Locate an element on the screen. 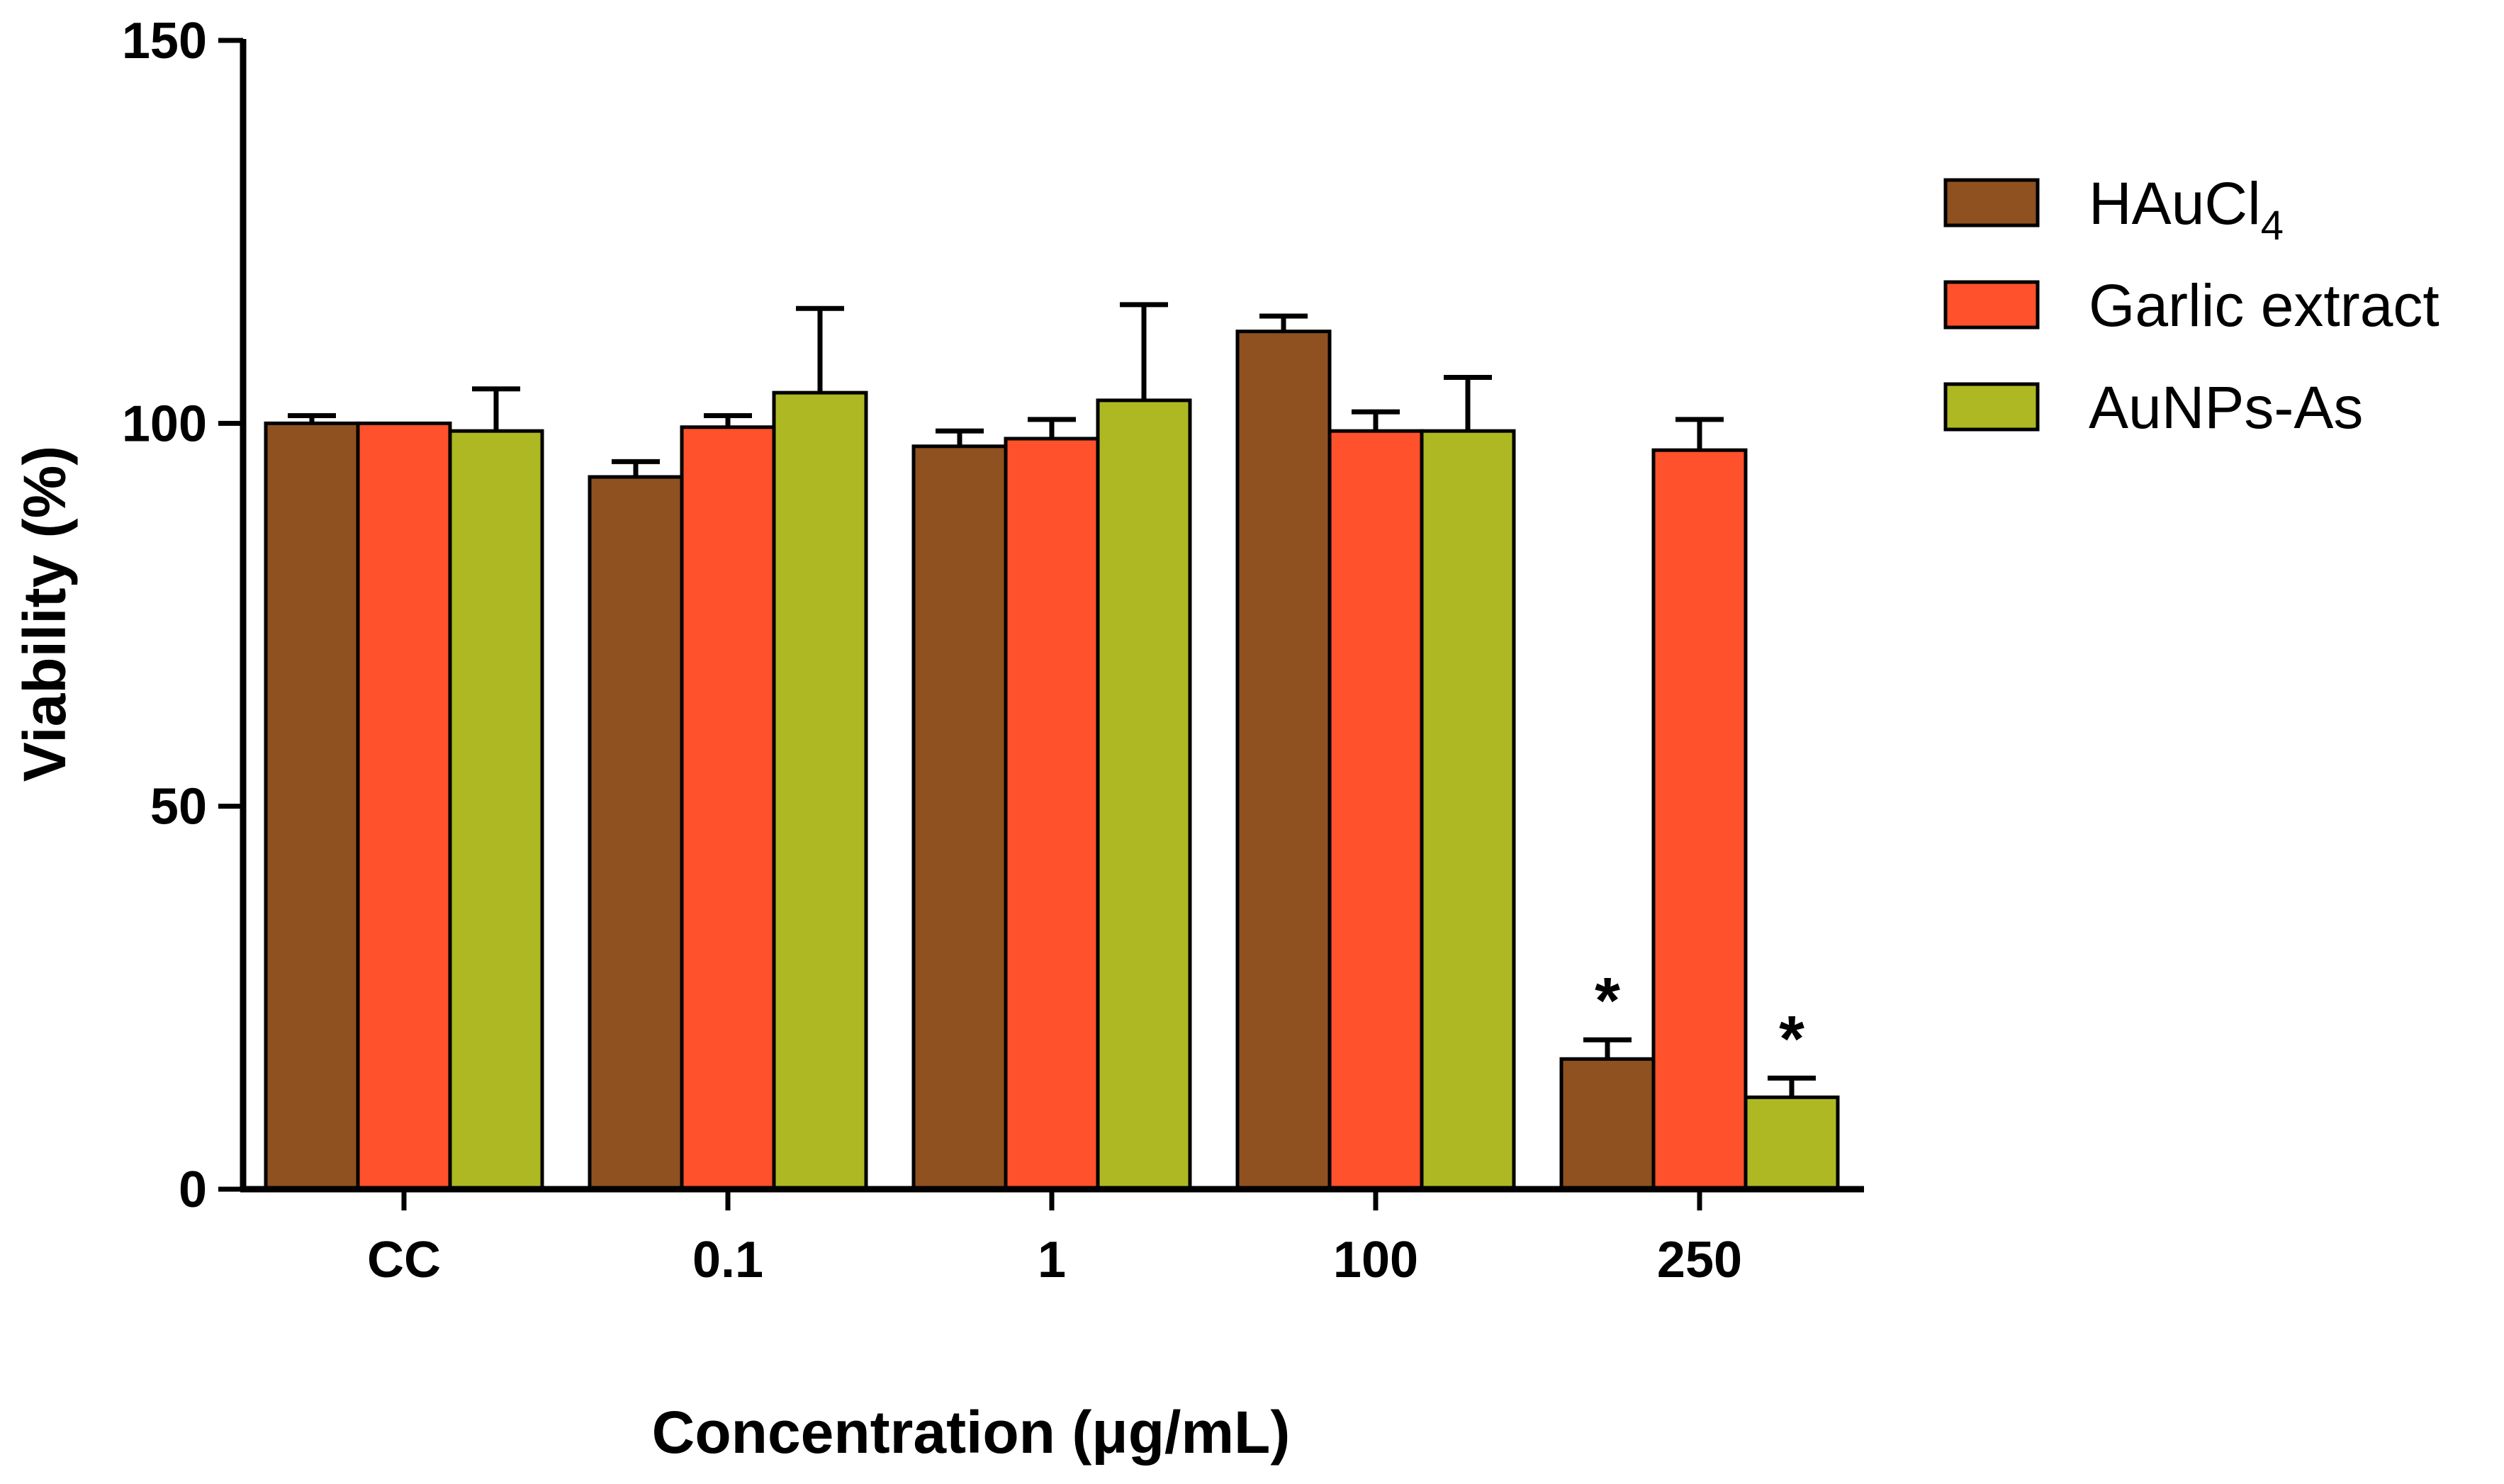  x-tick-label-CC: CC is located at coordinates (404, 1260).